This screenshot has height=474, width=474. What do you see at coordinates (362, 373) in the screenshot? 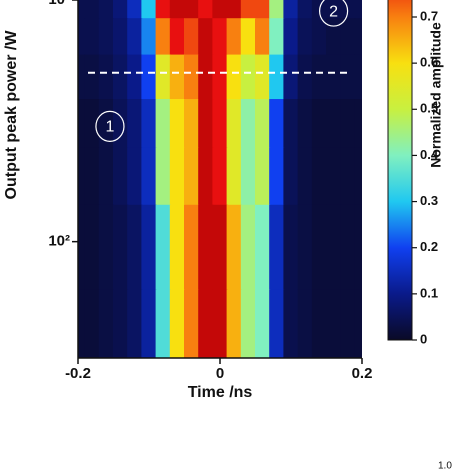
I see `x-tick-label: 0.2` at bounding box center [362, 373].